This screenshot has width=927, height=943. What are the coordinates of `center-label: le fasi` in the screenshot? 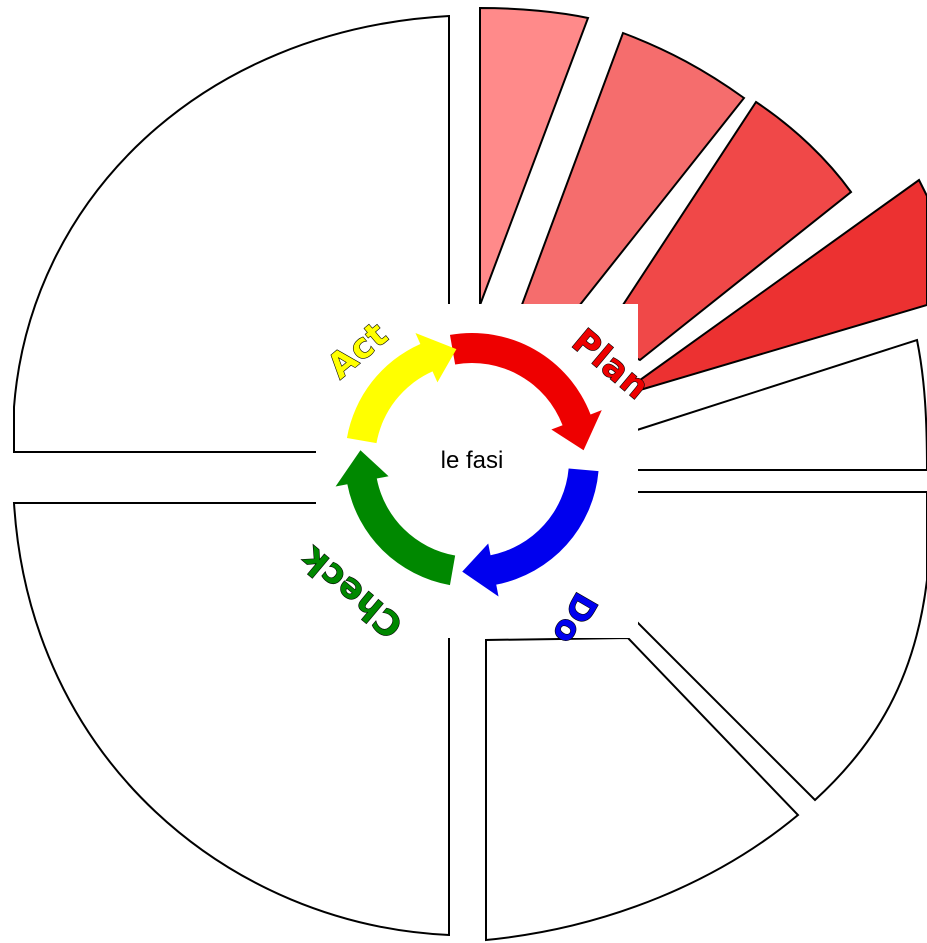 It's located at (472, 460).